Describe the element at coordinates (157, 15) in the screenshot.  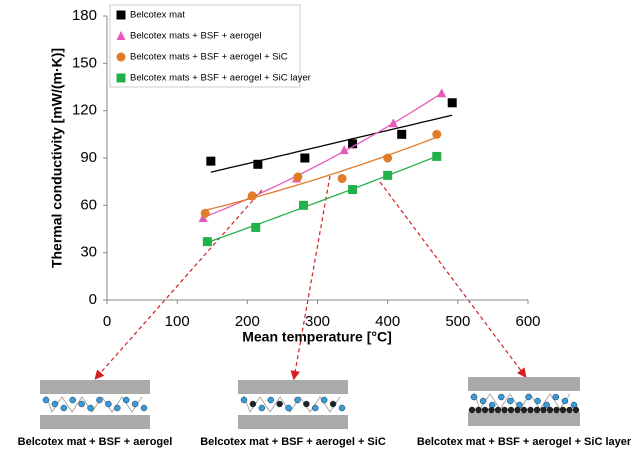
I see `legend-label: Belcotex mat` at that location.